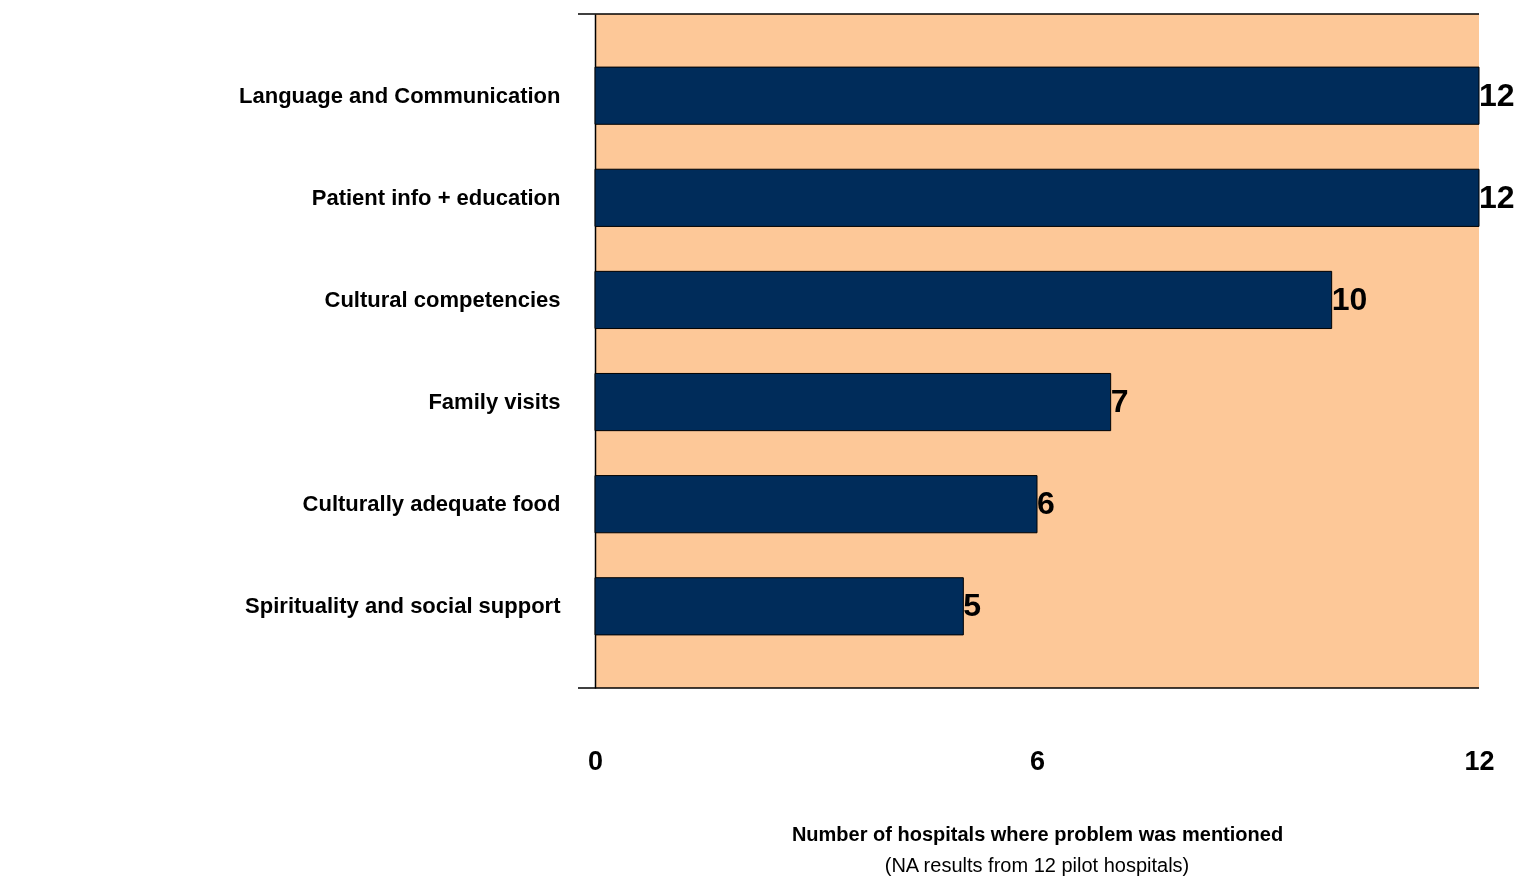 Image resolution: width=1530 pixels, height=896 pixels. What do you see at coordinates (431, 504) in the screenshot?
I see `y-tick-label: Culturally adequate food` at bounding box center [431, 504].